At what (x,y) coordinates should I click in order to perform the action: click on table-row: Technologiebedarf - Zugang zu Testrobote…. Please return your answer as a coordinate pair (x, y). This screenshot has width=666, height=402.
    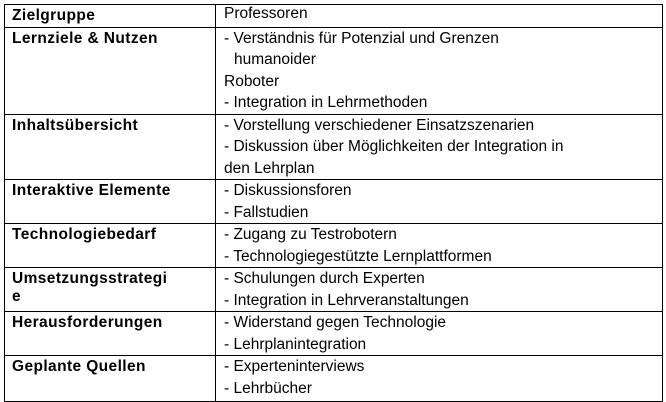
    Looking at the image, I should click on (333, 245).